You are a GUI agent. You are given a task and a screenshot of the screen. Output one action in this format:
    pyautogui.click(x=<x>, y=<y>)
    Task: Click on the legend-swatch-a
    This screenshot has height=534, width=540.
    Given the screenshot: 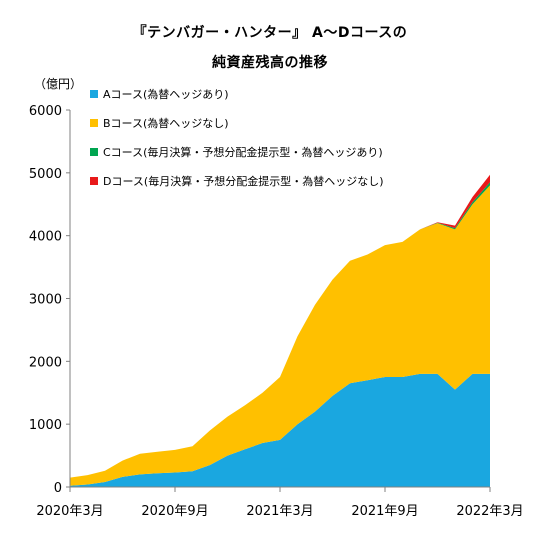 What is the action you would take?
    pyautogui.click(x=94, y=94)
    